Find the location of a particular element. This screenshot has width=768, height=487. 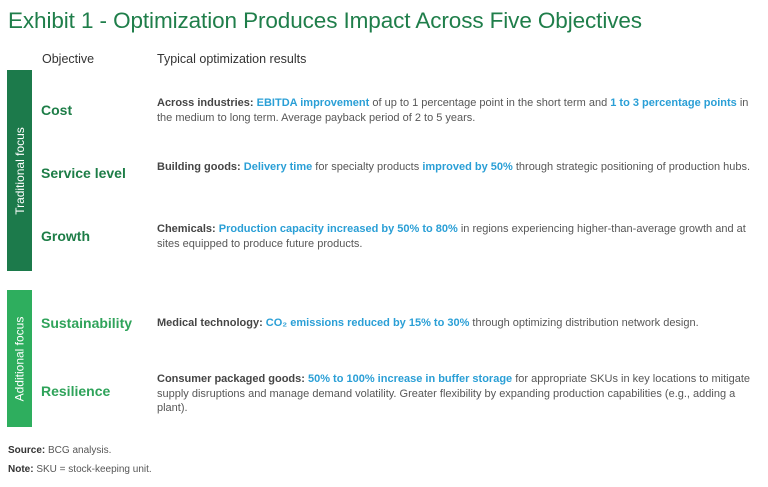

result-cost-label: Across industries: is located at coordinates (207, 103).